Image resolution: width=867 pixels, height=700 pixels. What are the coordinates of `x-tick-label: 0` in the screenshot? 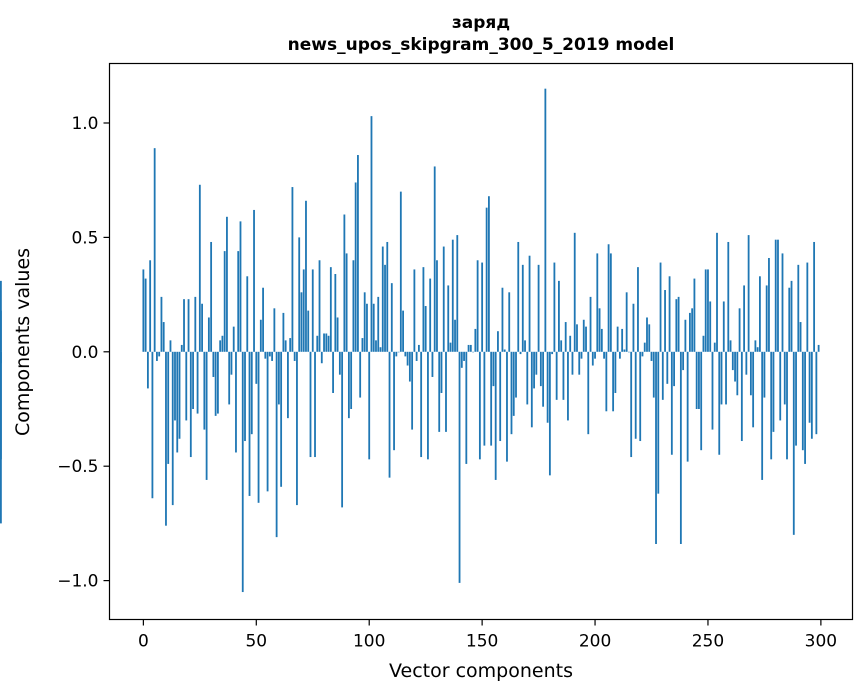 It's located at (143, 642).